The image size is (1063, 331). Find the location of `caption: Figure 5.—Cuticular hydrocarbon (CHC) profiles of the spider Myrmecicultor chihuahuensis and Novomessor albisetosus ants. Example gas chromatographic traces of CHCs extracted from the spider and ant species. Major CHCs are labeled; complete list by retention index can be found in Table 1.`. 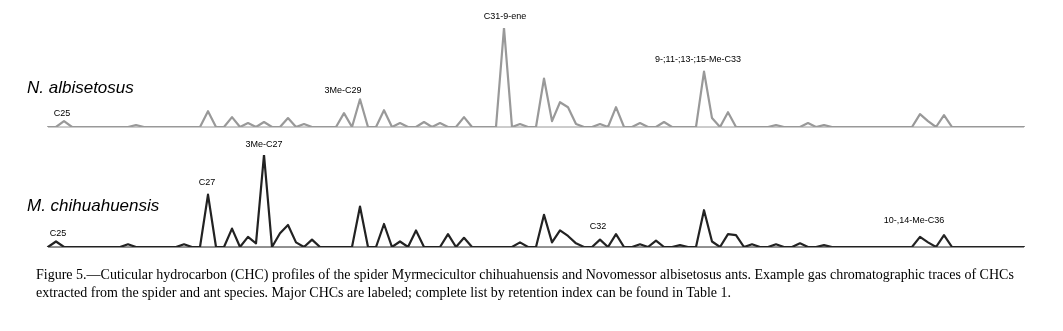

caption: Figure 5.—Cuticular hydrocarbon (CHC) profiles of the spider Myrmecicultor chihuahuensis and Novomessor albisetosus ants. Example gas chromatographic traces of CHCs extracted from the spider and ant species. Major CHCs are labeled; complete list by retention index can be found in Table 1. is located at coordinates (525, 284).